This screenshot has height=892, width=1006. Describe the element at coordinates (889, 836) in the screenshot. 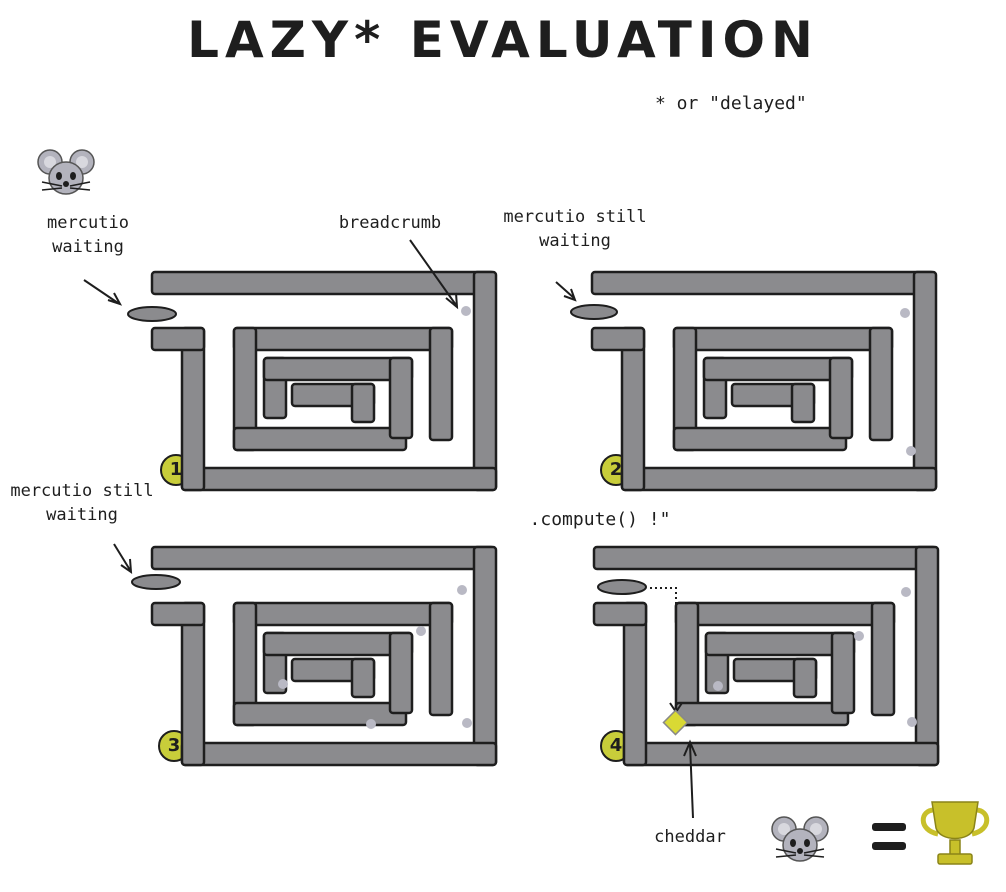

I see `equals-sign` at that location.